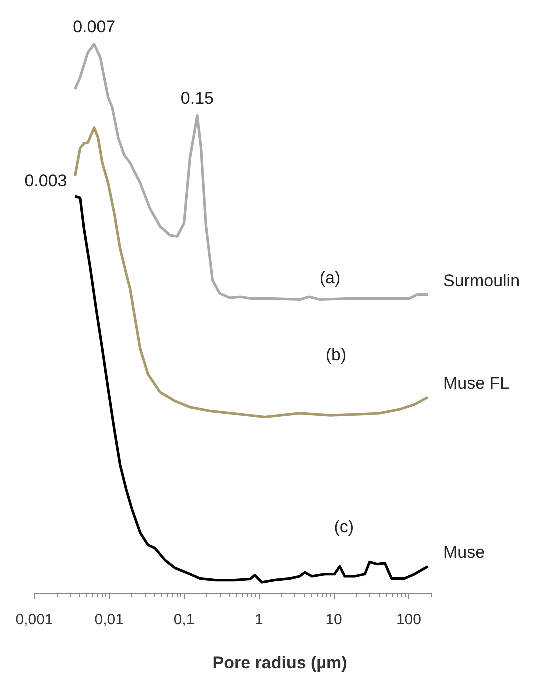 The image size is (559, 680). What do you see at coordinates (334, 620) in the screenshot?
I see `x-tick-label: 10` at bounding box center [334, 620].